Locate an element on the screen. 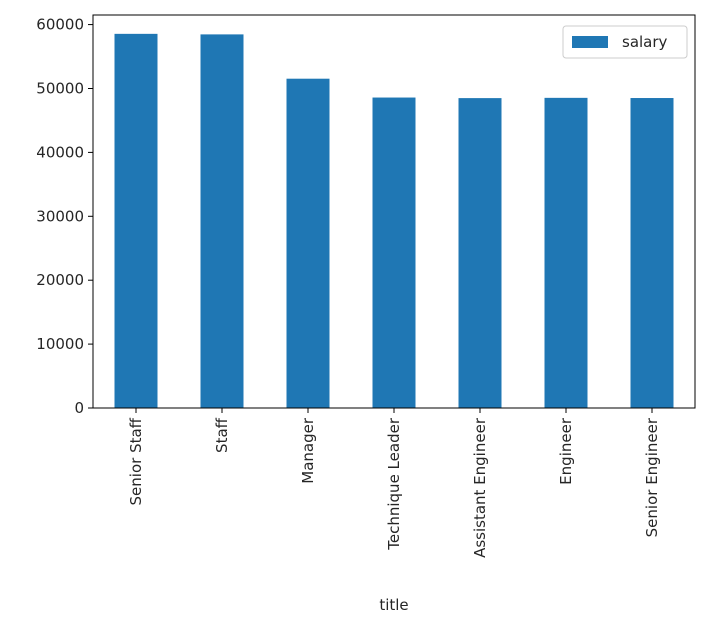 This screenshot has width=720, height=626. legend-box is located at coordinates (625, 42).